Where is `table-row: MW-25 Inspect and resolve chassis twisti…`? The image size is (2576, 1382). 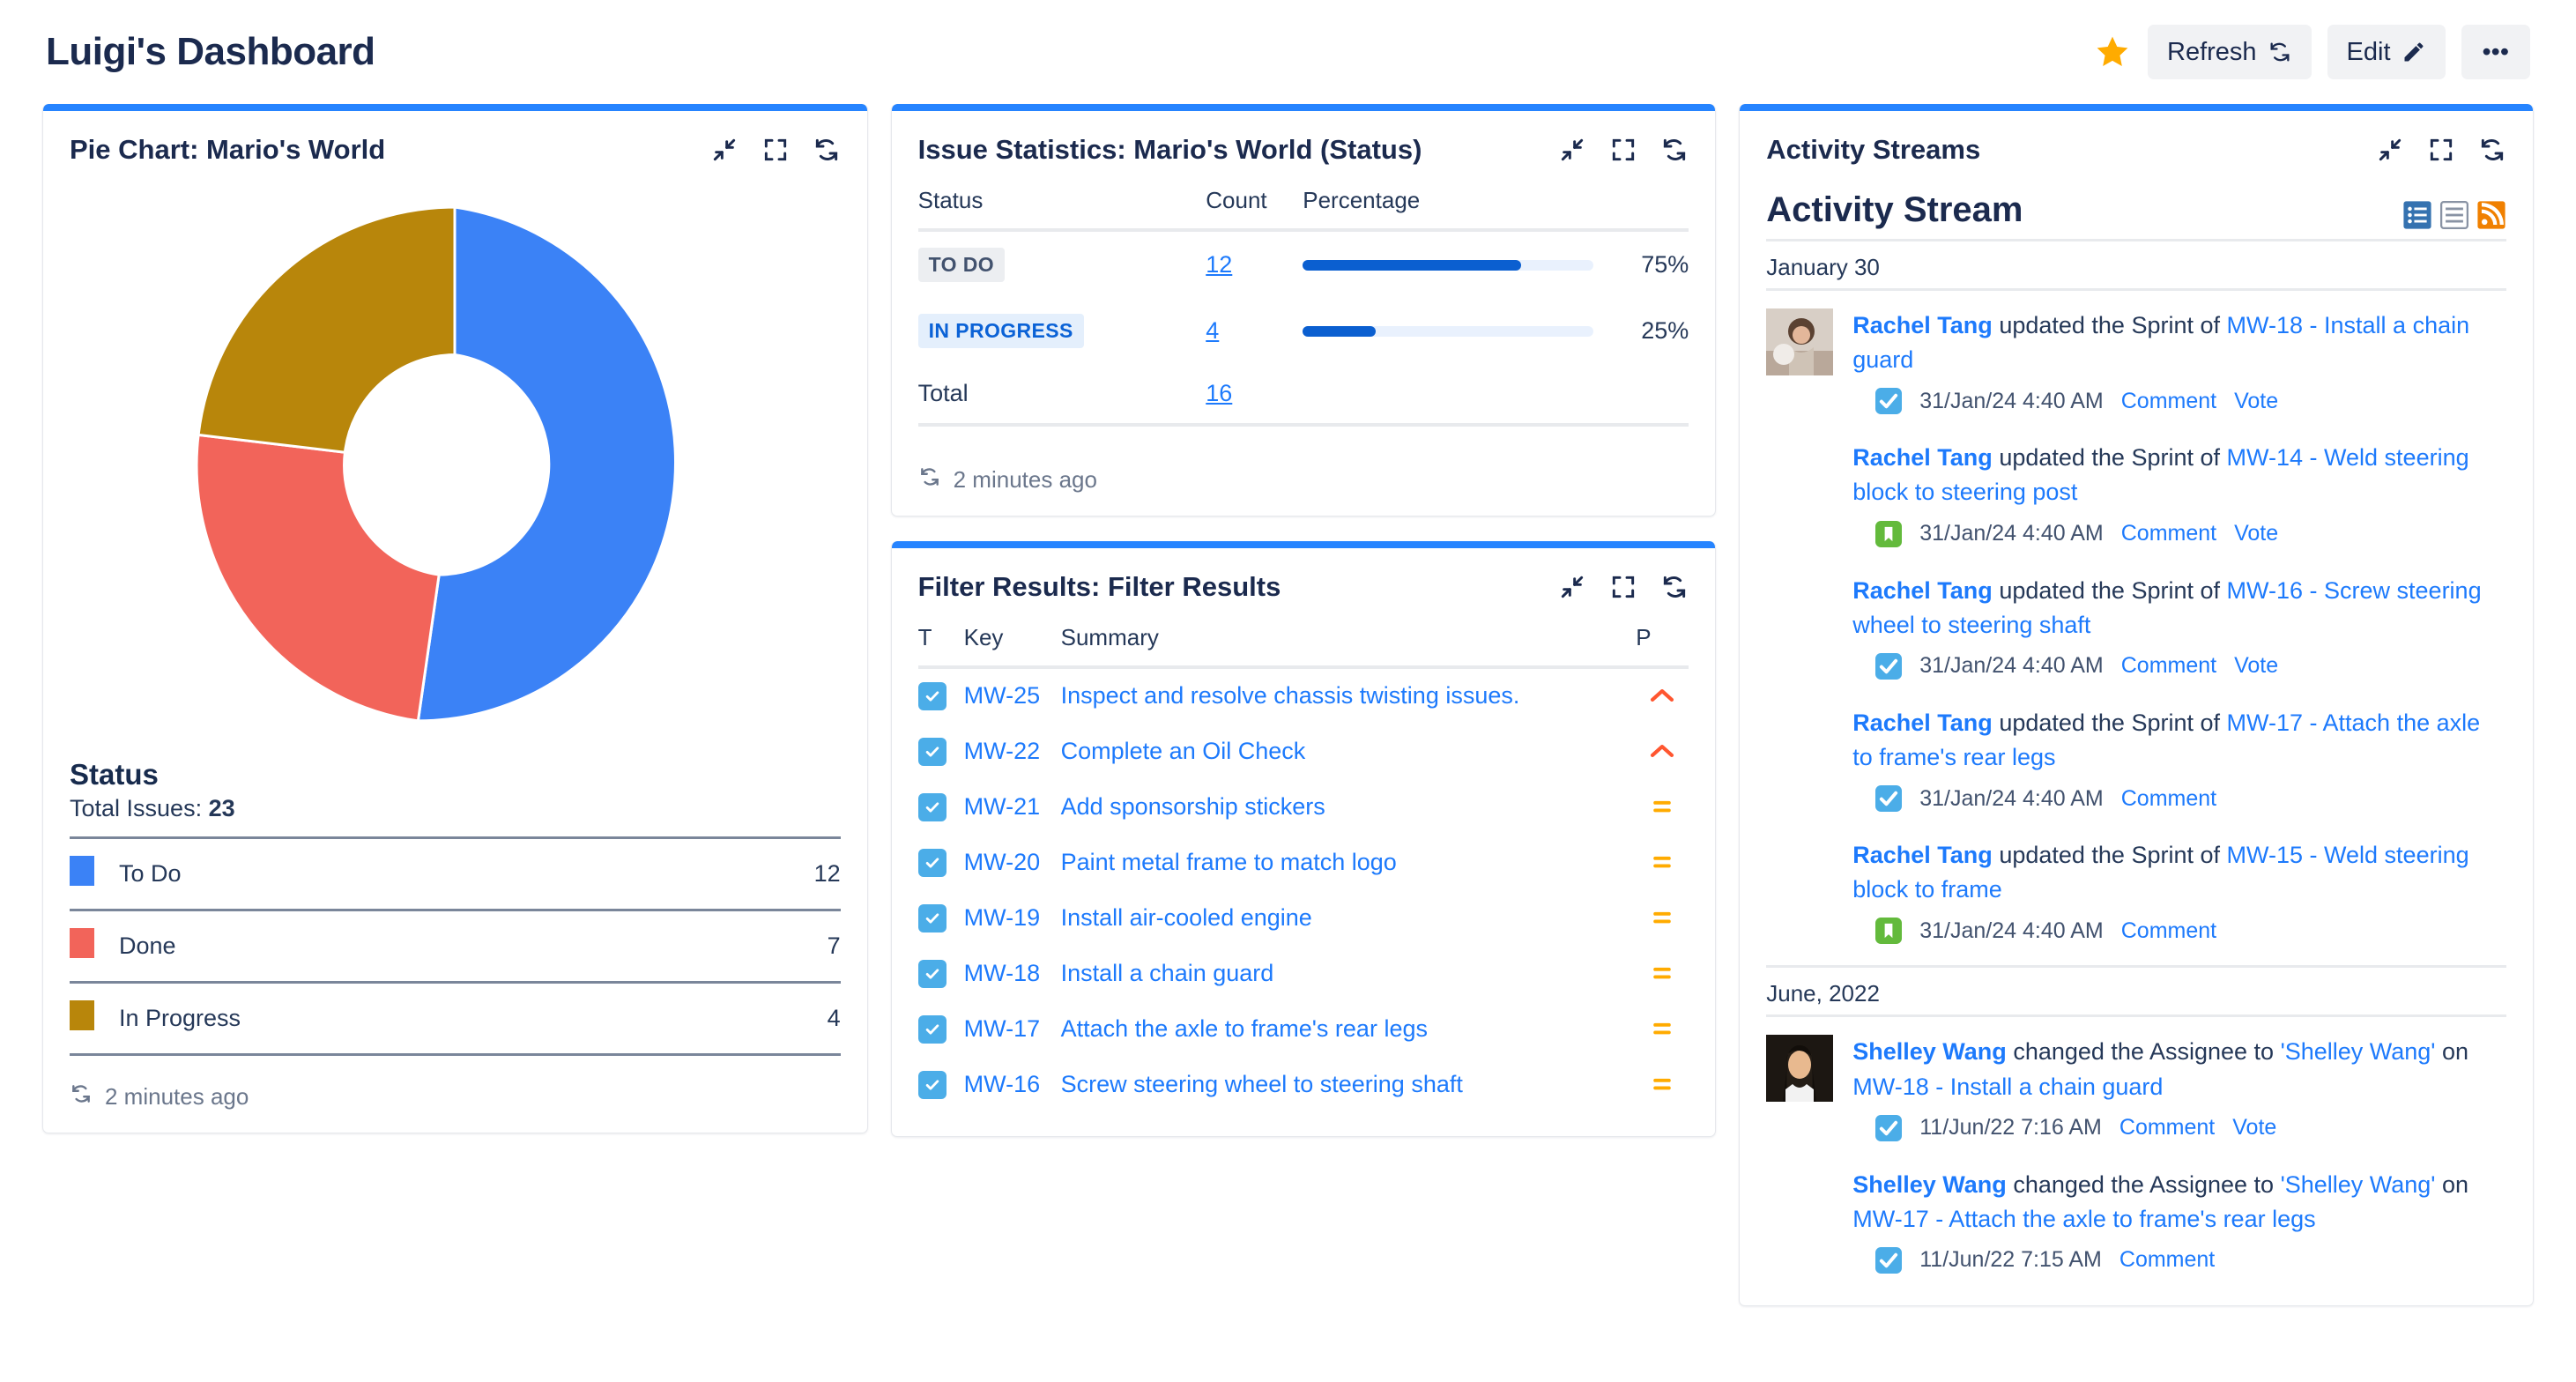
table-row: MW-25 Inspect and resolve chassis twisti… is located at coordinates (1303, 695).